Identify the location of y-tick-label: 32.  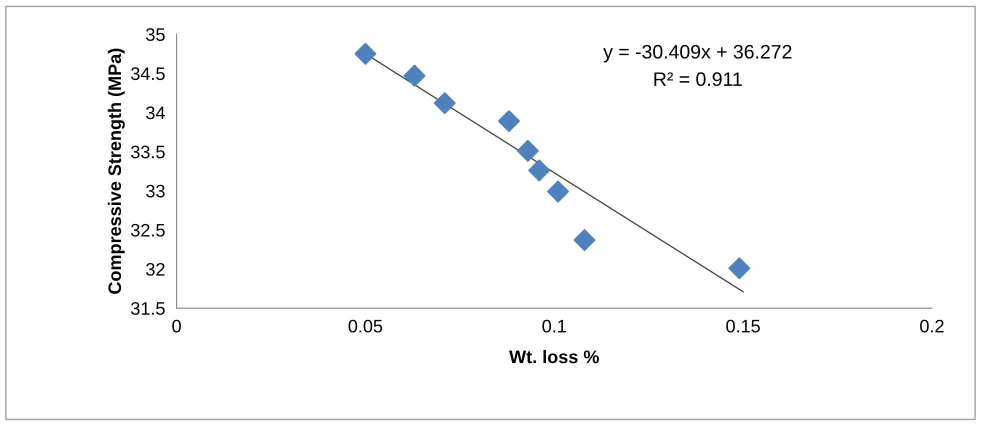
(155, 269).